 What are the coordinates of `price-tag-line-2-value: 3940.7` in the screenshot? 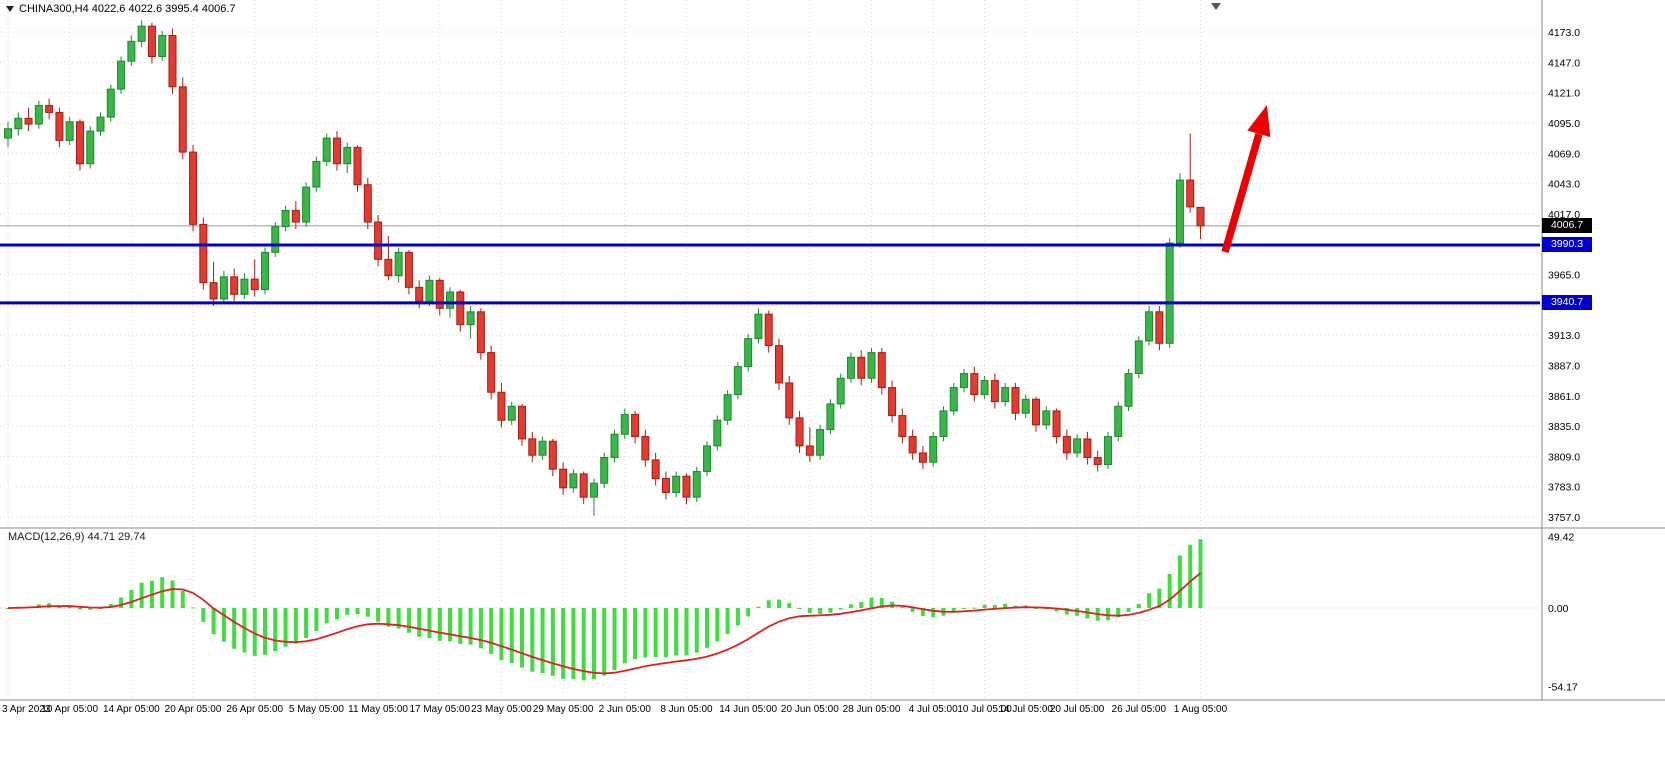 It's located at (1567, 302).